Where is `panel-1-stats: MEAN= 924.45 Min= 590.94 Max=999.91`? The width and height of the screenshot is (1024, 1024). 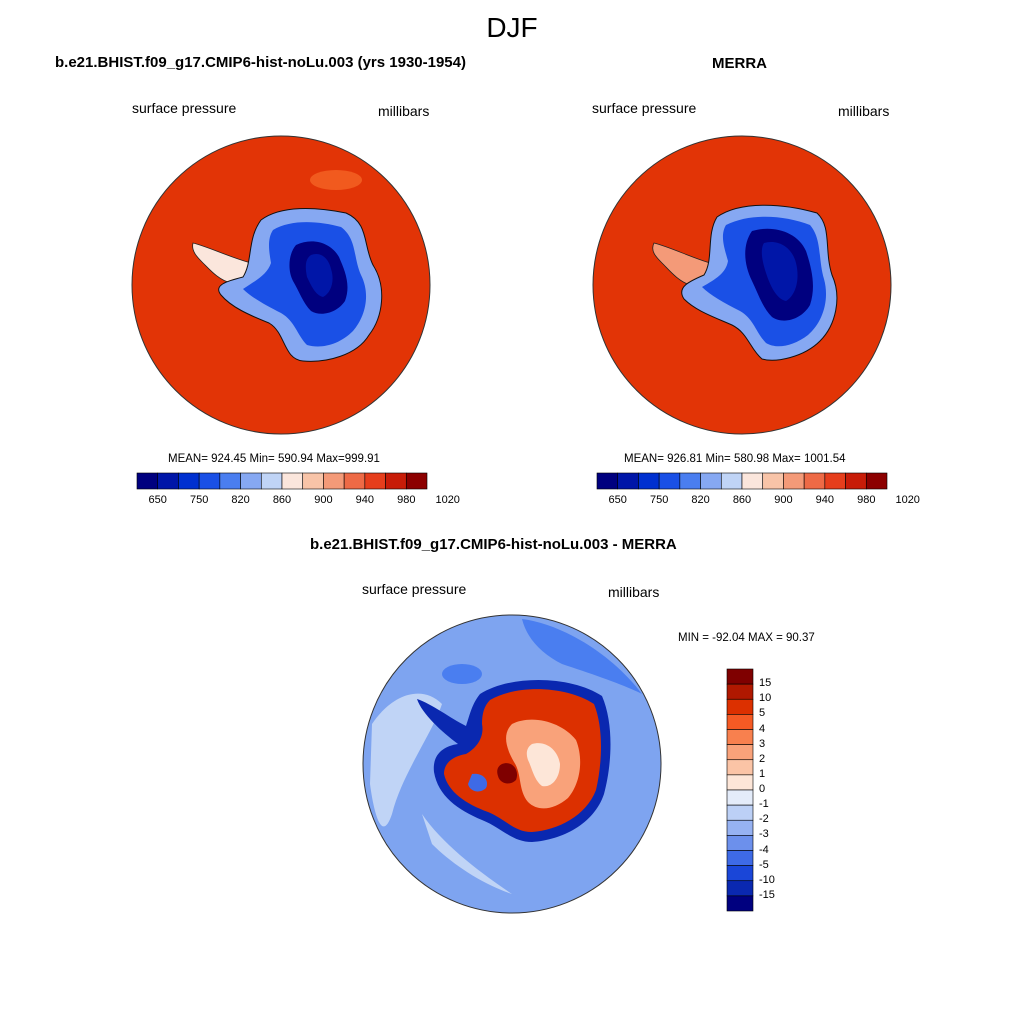 panel-1-stats: MEAN= 924.45 Min= 590.94 Max=999.91 is located at coordinates (274, 459).